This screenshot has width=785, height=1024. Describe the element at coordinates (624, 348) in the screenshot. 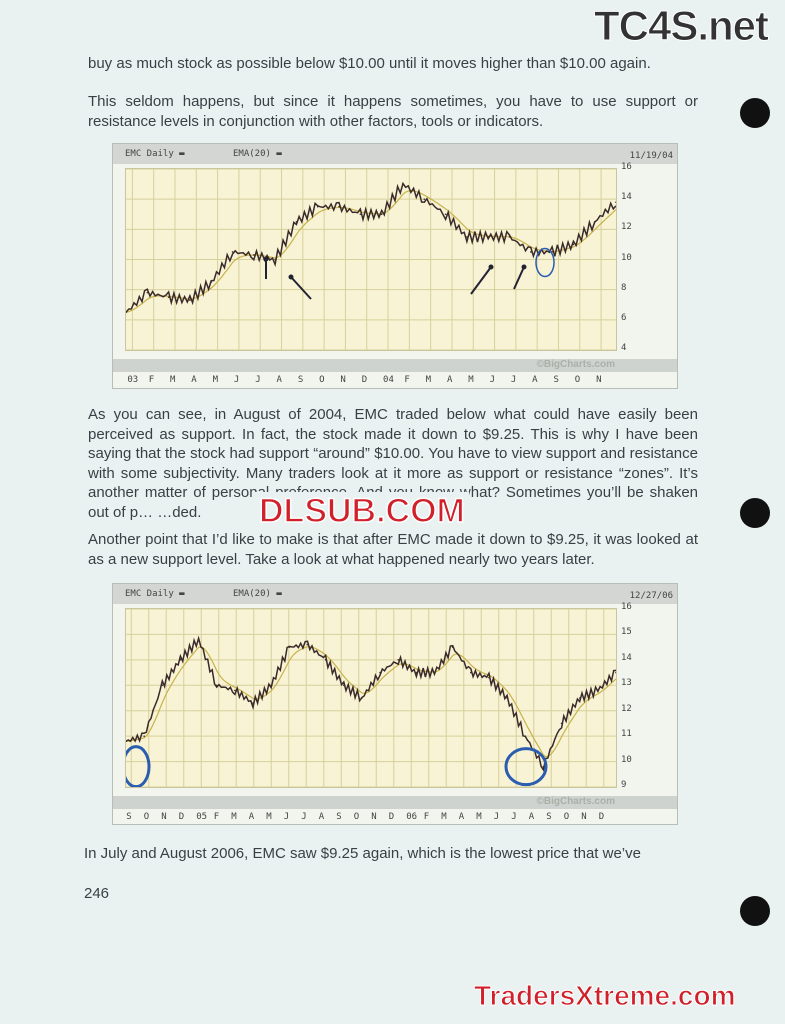

I see `y-tick-label: 4` at that location.